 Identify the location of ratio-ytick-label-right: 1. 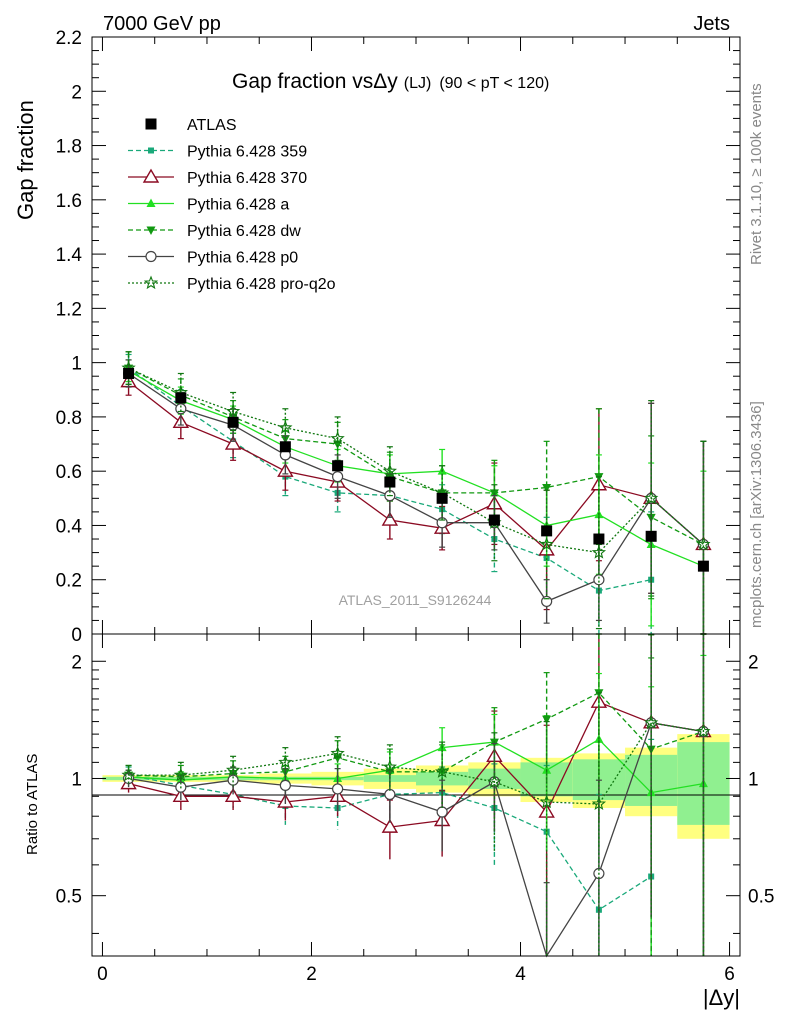
(753, 779).